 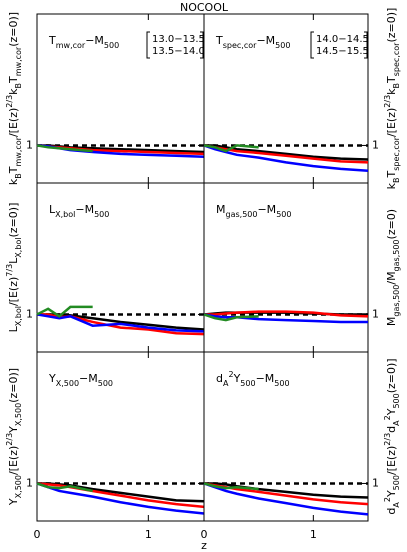 What do you see at coordinates (219, 40) in the screenshot?
I see `panel-label-part: T` at bounding box center [219, 40].